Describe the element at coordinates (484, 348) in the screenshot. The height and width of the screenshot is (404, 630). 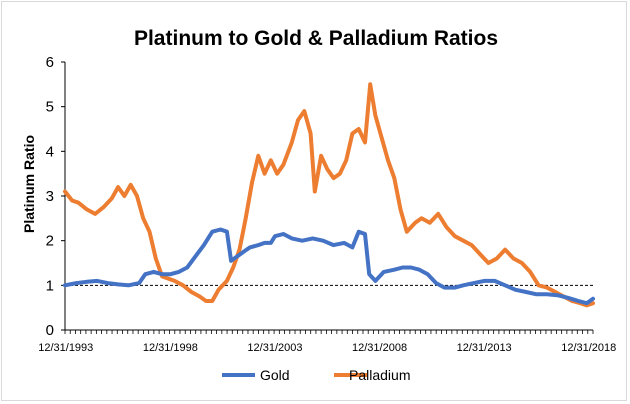
I see `x-tick-label: 12/31/2013` at that location.